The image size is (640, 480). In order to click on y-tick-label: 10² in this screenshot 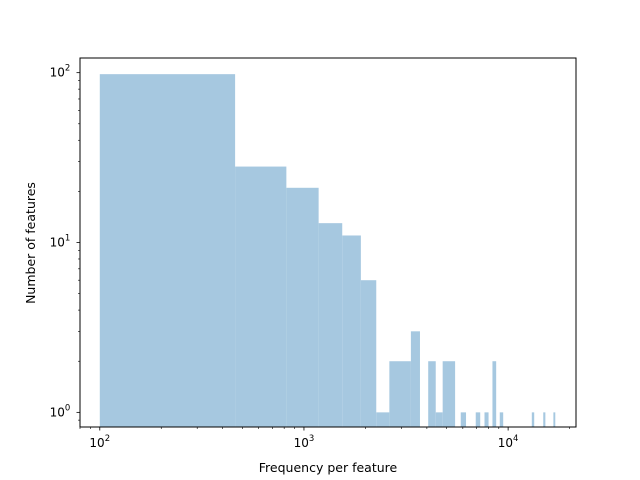, I will do `click(60, 72)`.